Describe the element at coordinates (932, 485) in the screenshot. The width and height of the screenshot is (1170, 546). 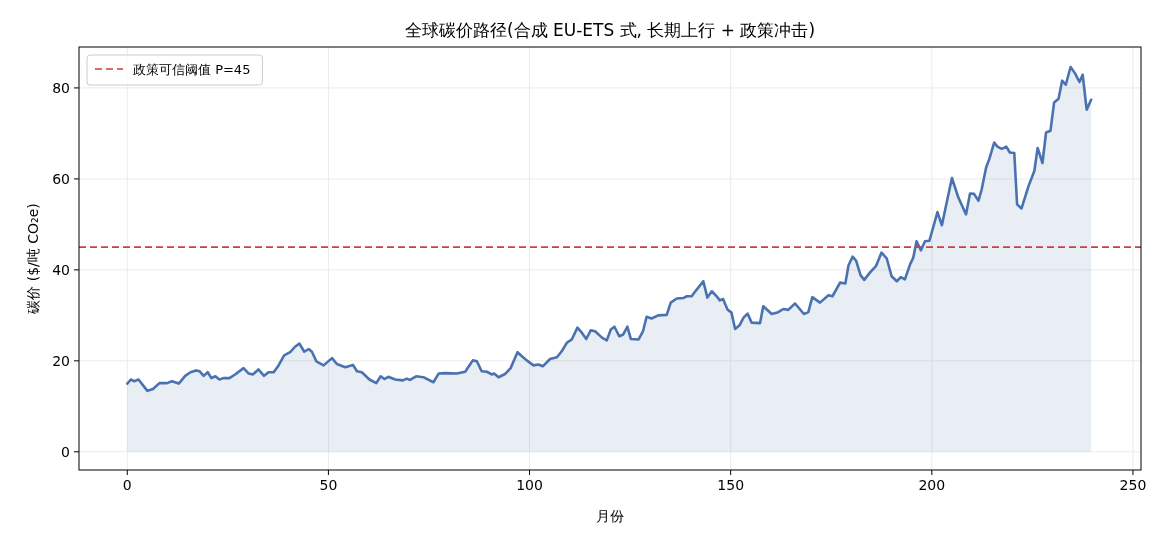
I see `x-tick-label: 200` at that location.